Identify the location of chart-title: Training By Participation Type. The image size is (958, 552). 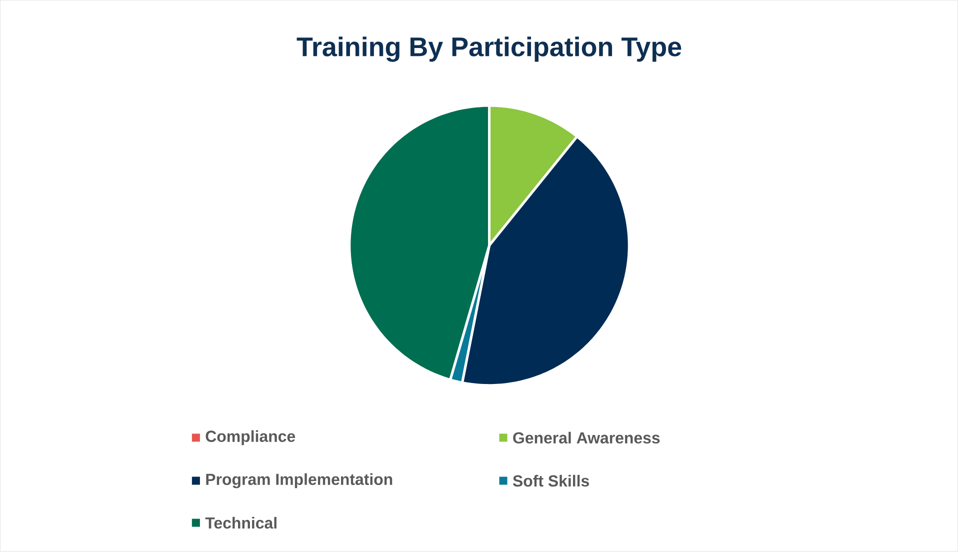
(489, 49).